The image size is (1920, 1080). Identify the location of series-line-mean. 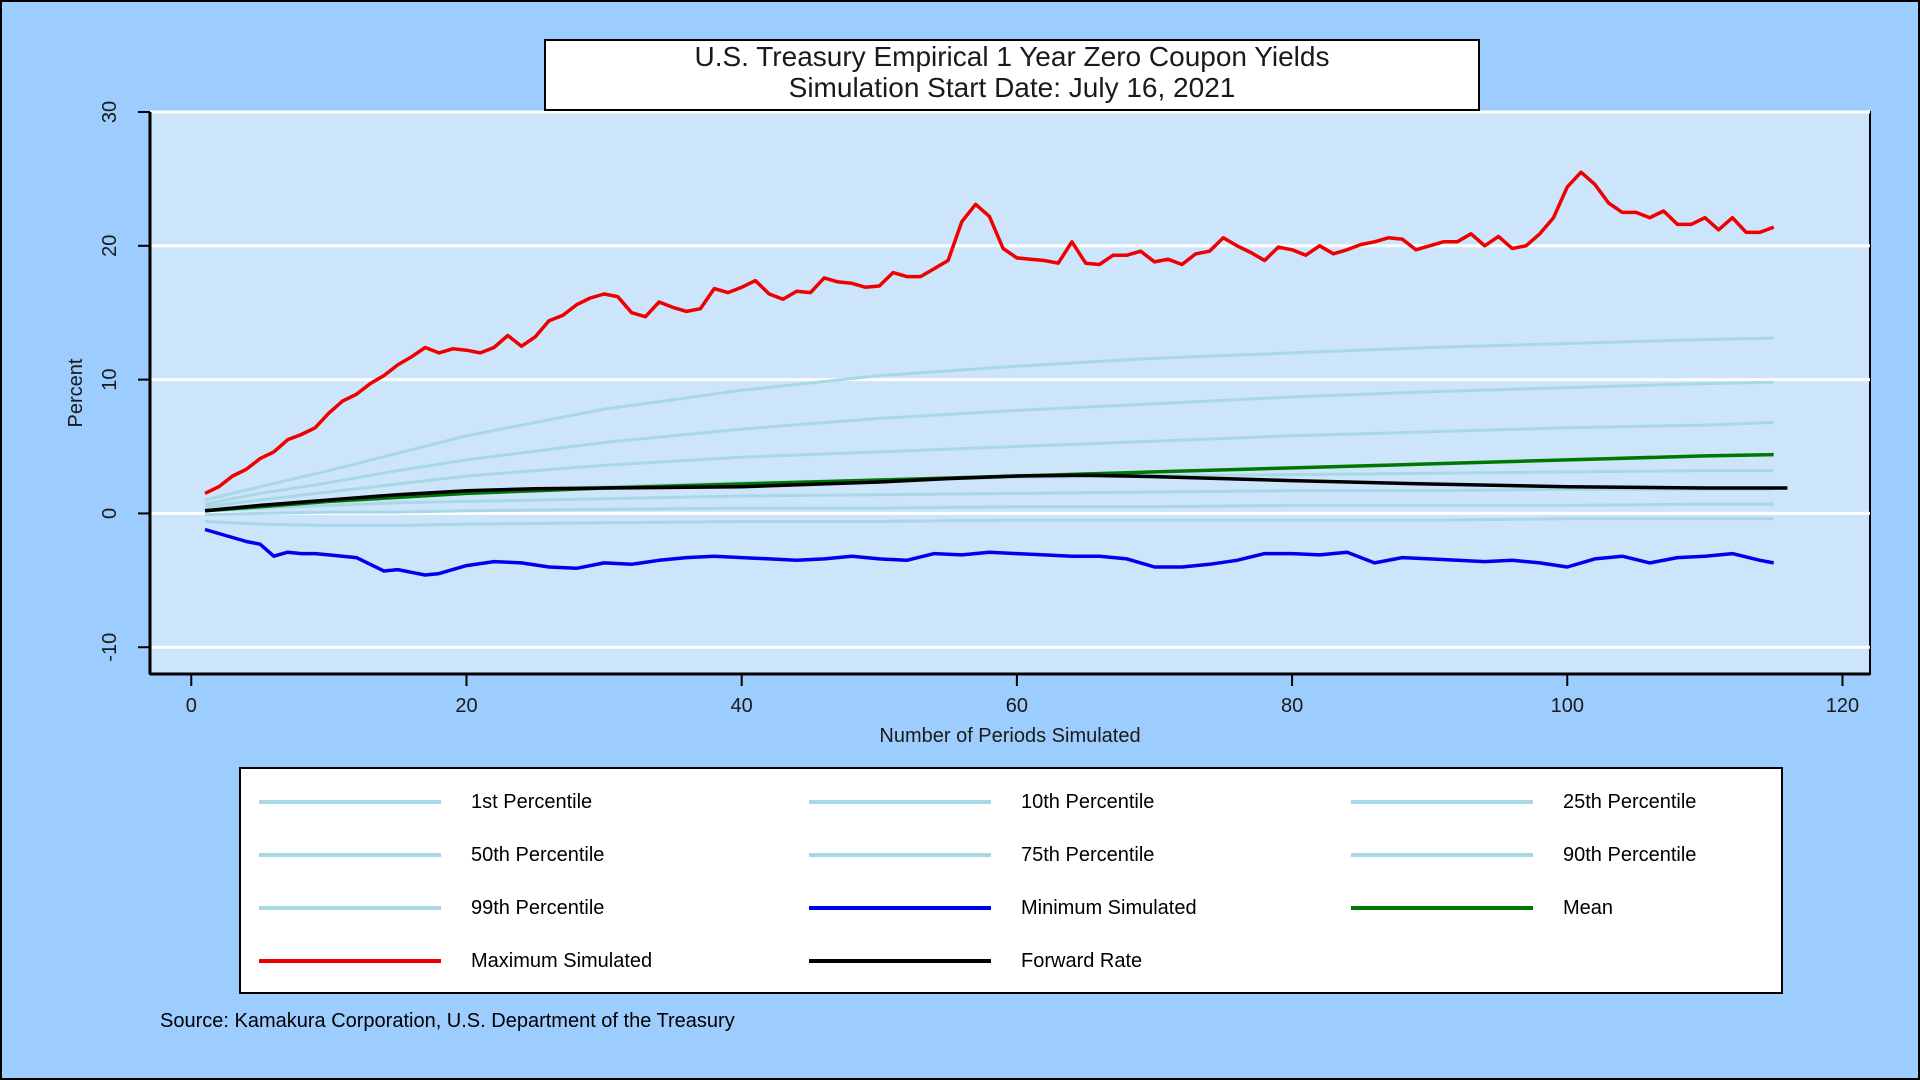
(989, 482).